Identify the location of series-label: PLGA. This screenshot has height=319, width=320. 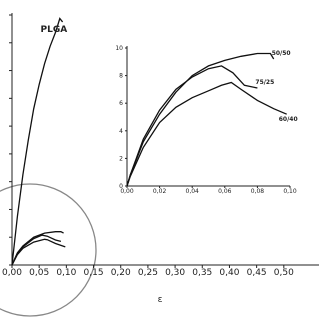
(54, 30).